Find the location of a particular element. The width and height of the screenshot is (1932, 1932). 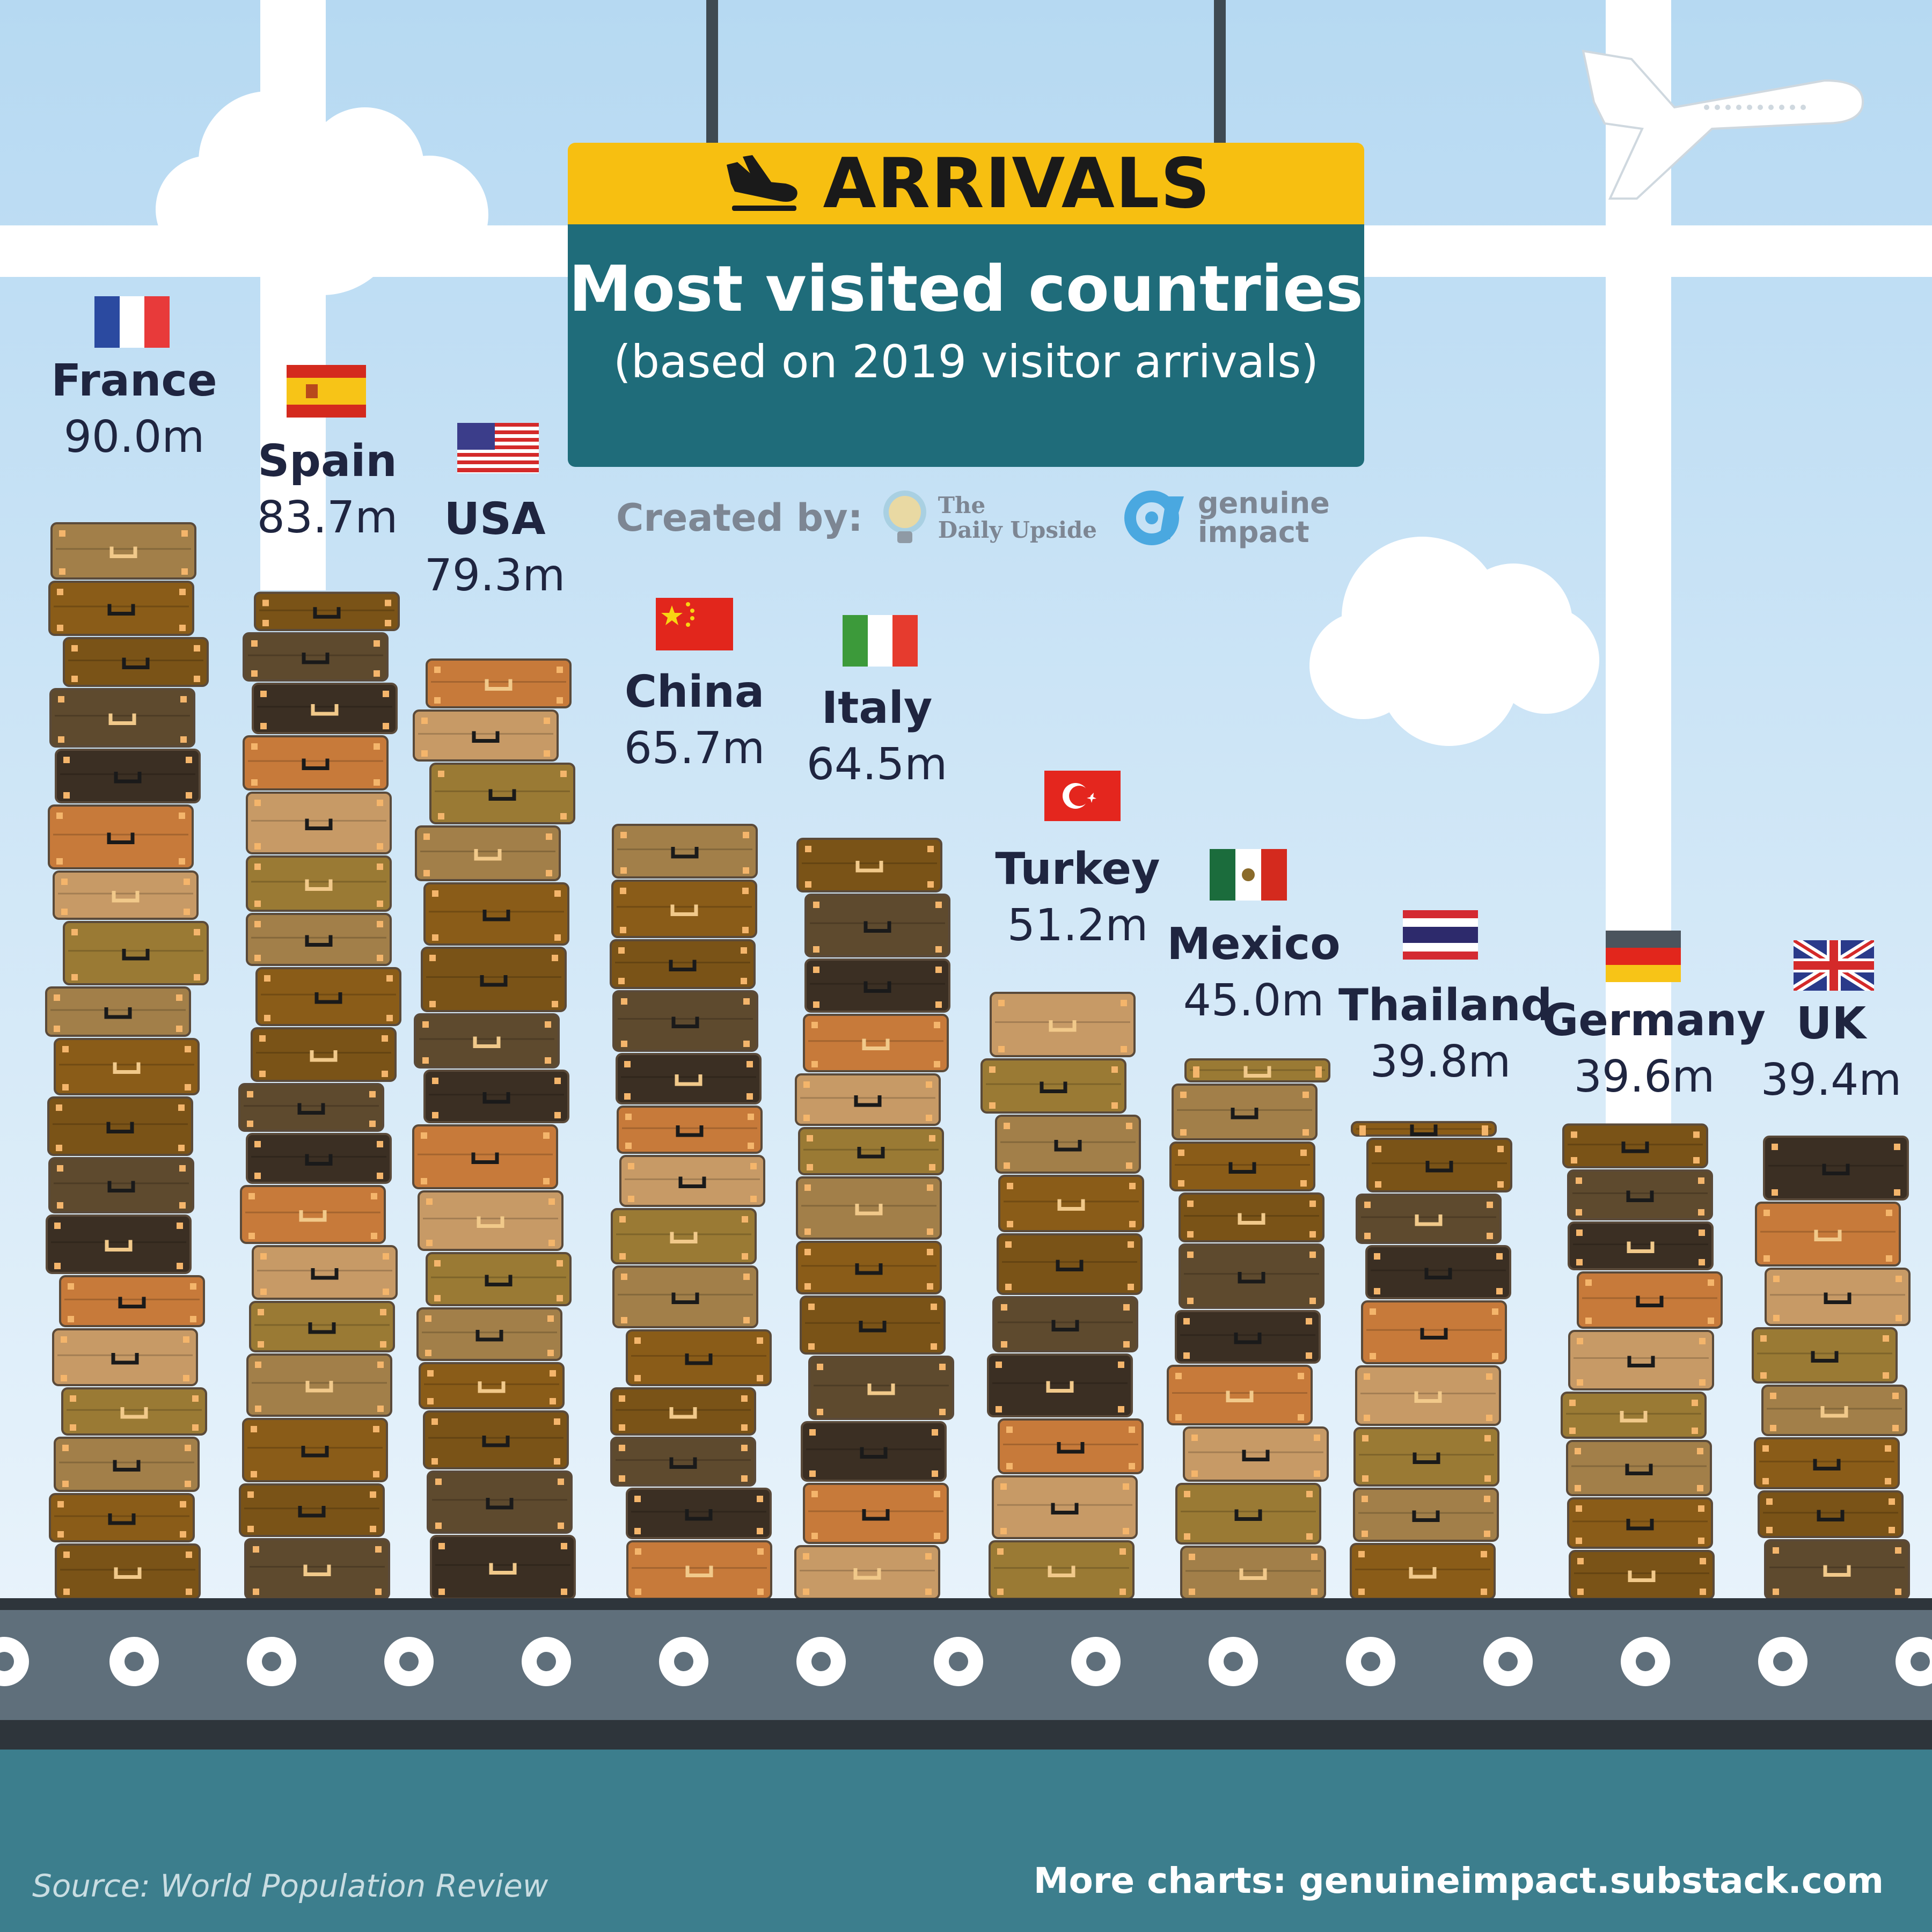

country-label-france: France 90.0m is located at coordinates (134, 410).